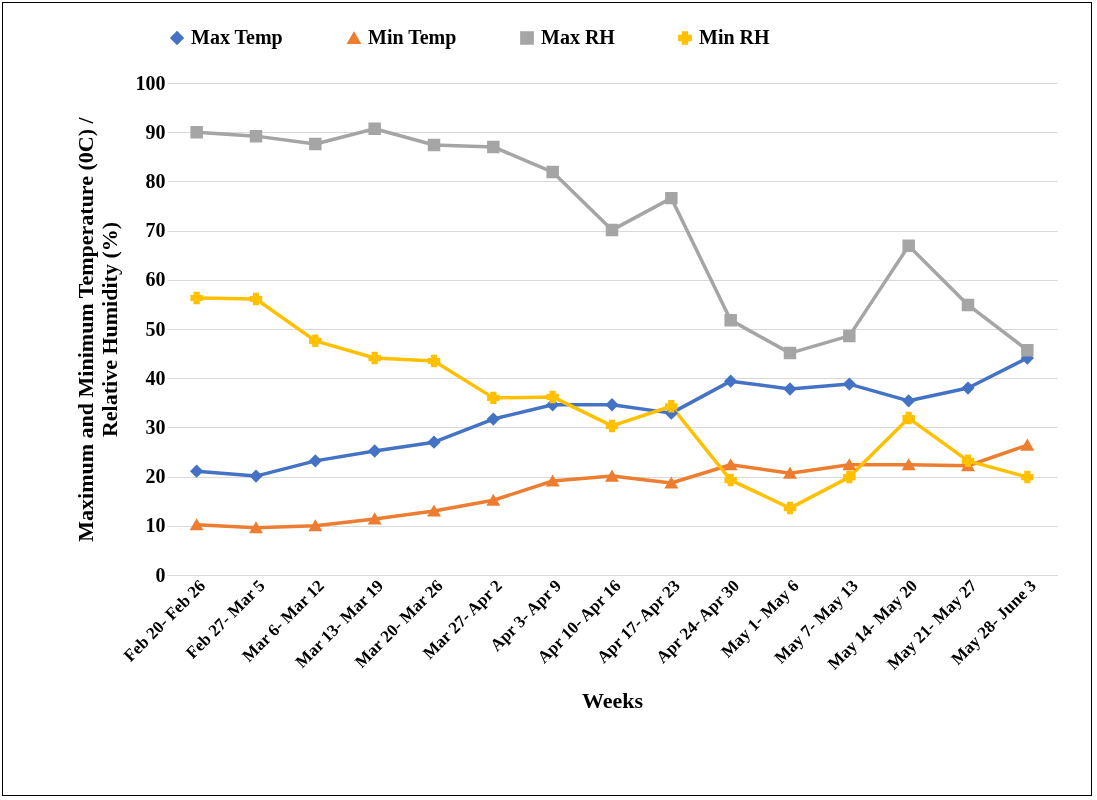 This screenshot has width=1097, height=800. What do you see at coordinates (155, 131) in the screenshot?
I see `y-tick-label: 90` at bounding box center [155, 131].